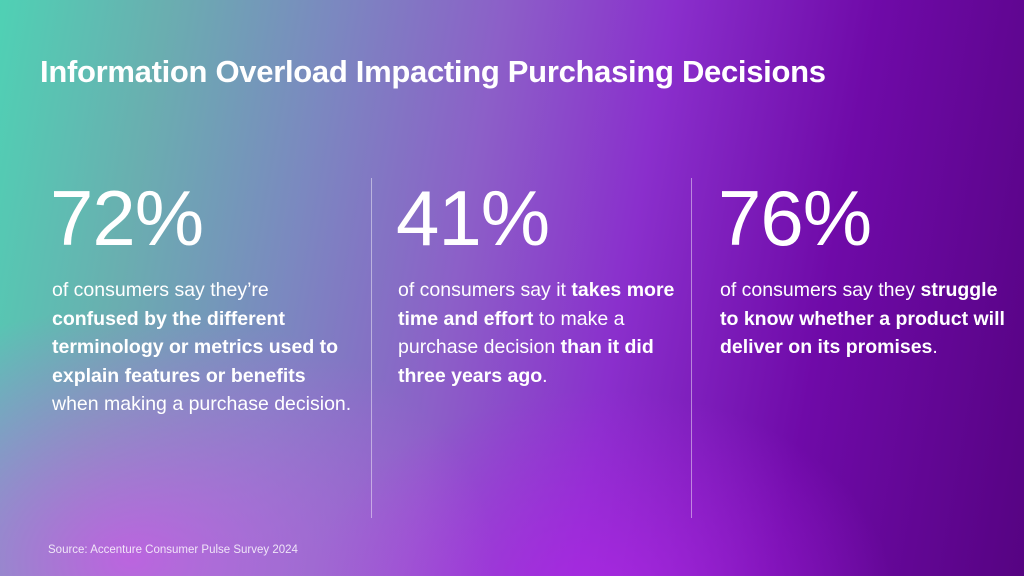 This screenshot has width=1024, height=576. What do you see at coordinates (820, 290) in the screenshot?
I see `desc-text: of consumers say they` at bounding box center [820, 290].